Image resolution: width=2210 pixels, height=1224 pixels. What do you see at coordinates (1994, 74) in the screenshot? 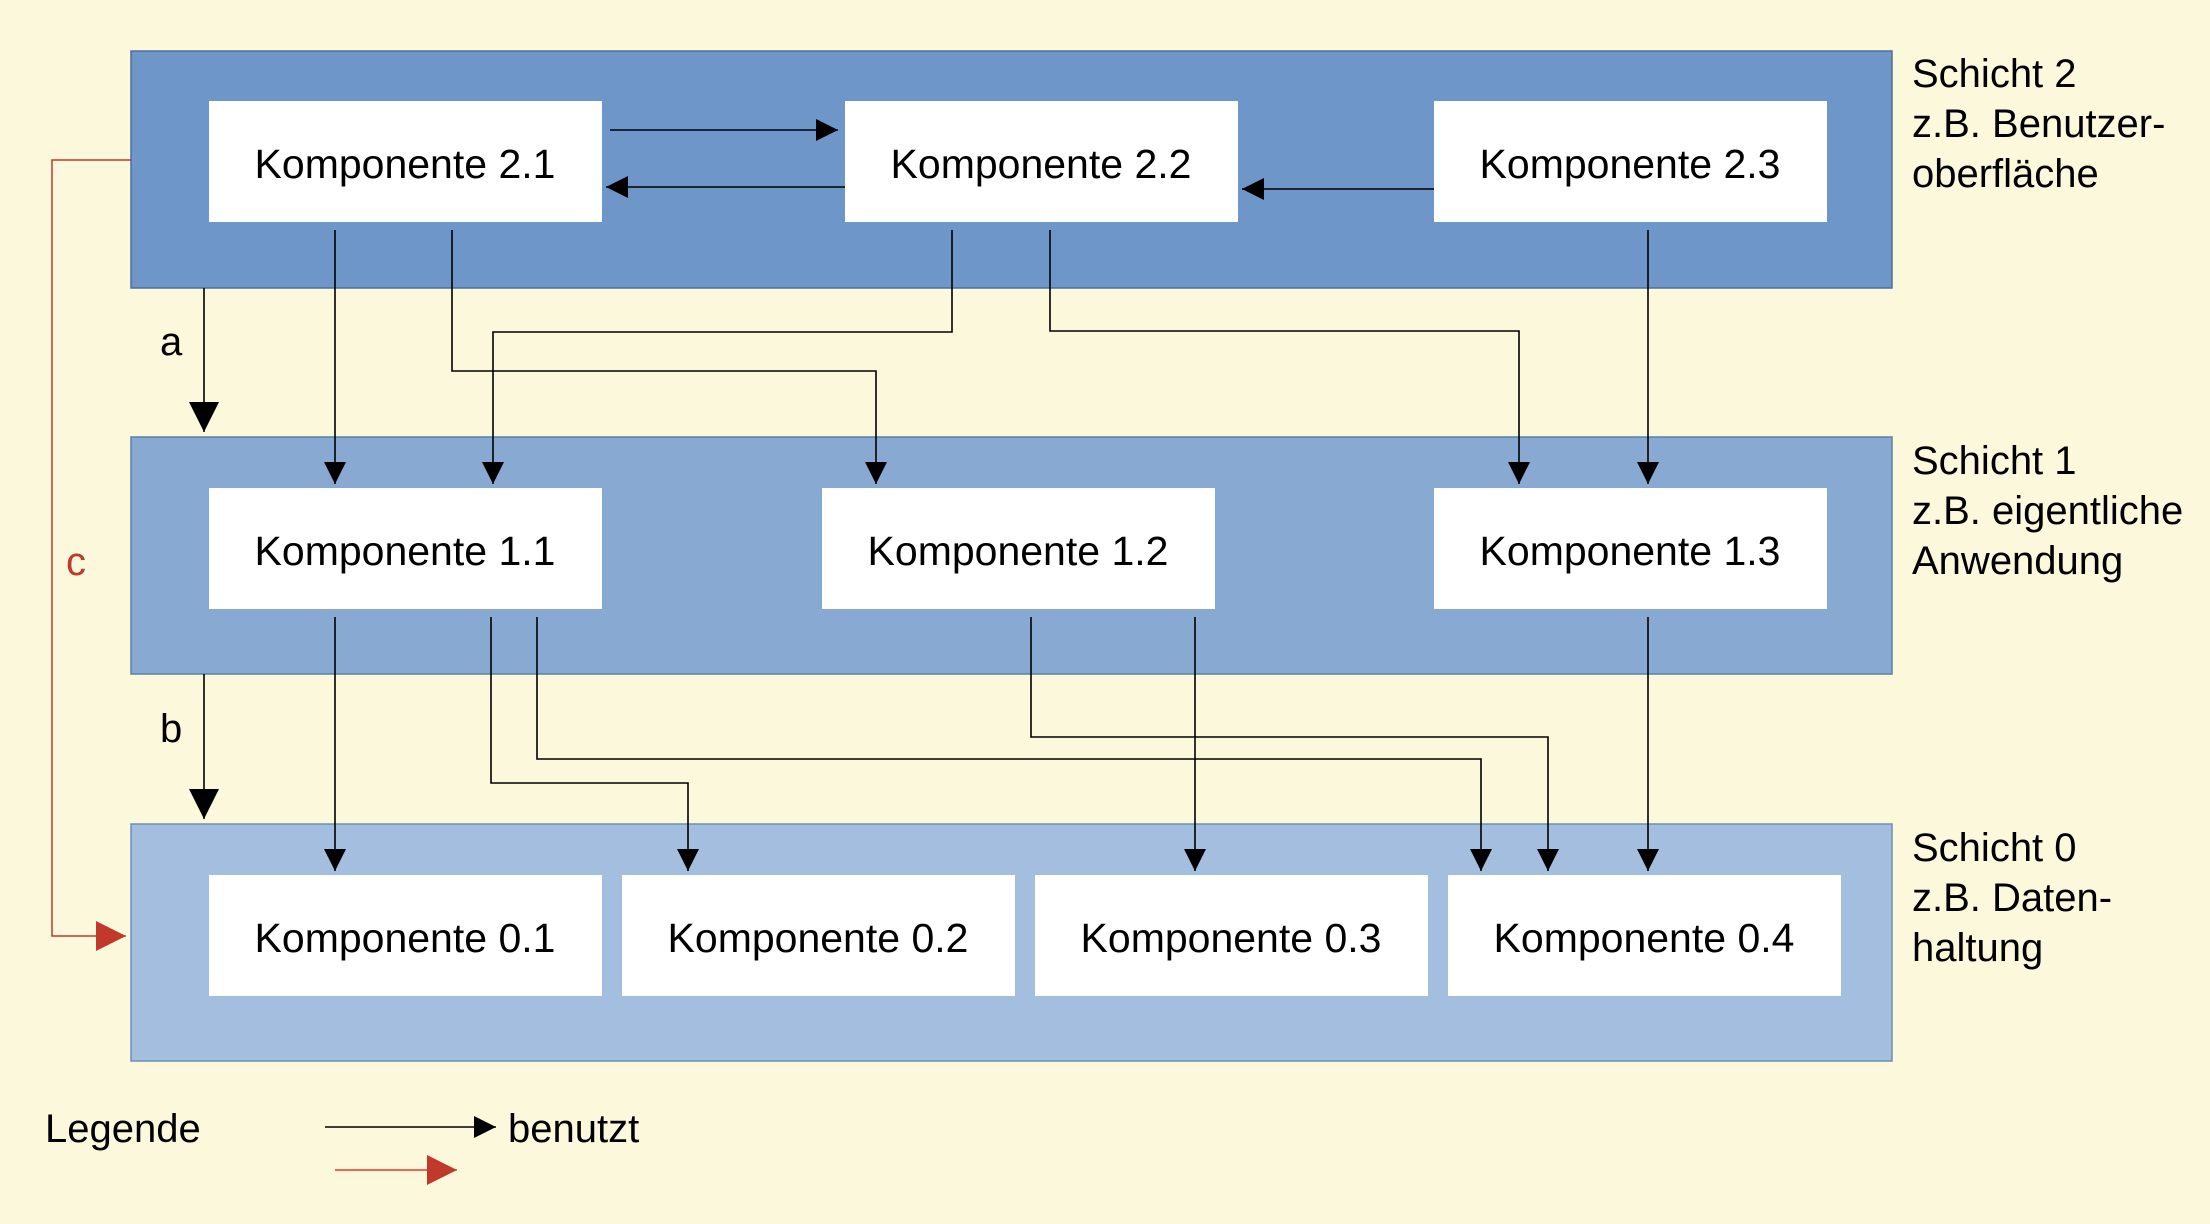
I see `layer-2-title: Schicht 2` at bounding box center [1994, 74].